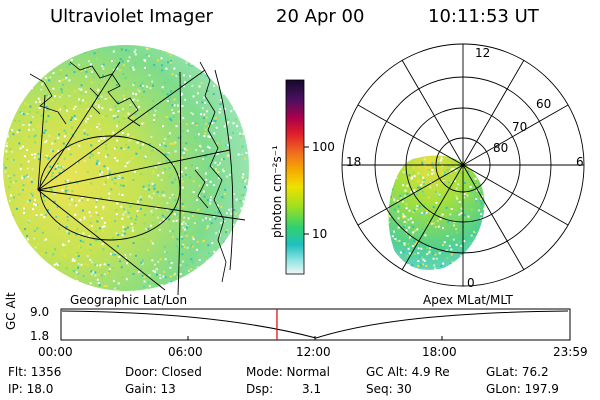 The width and height of the screenshot is (600, 400). Describe the element at coordinates (439, 352) in the screenshot. I see `time-tick-1800: 18:00` at that location.